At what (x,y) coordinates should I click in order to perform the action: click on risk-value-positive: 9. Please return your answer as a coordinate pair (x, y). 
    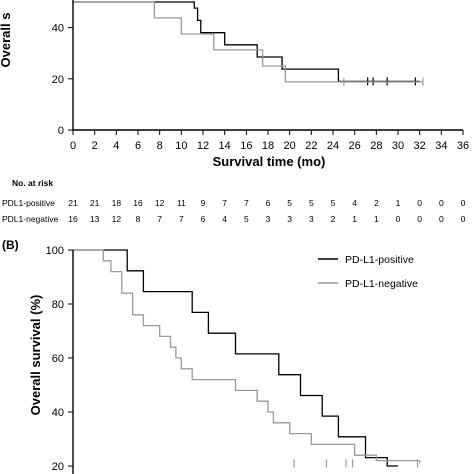
    Looking at the image, I should click on (203, 203).